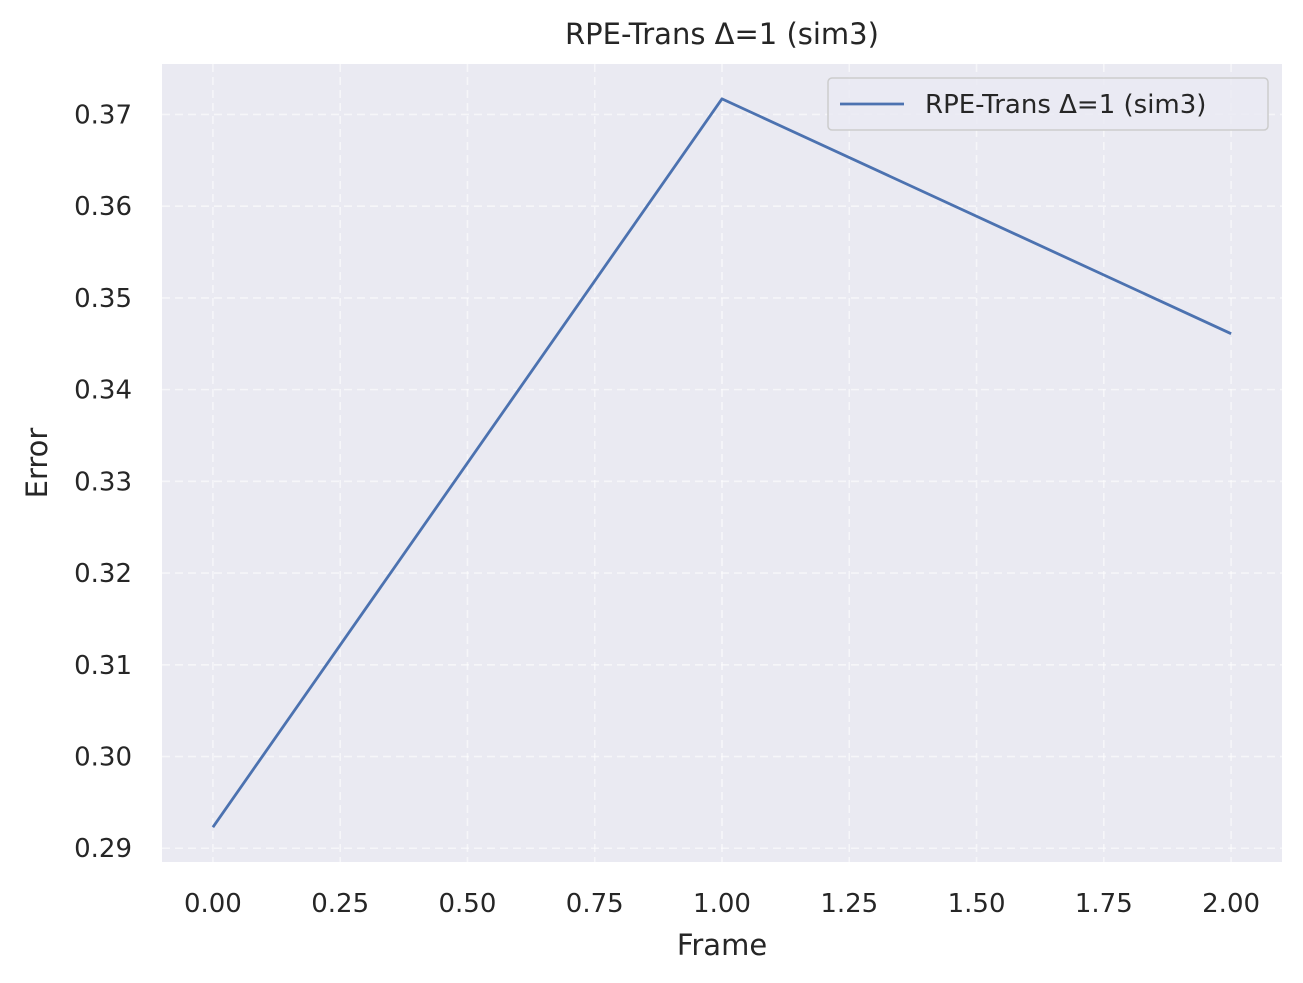 This screenshot has width=1303, height=983. What do you see at coordinates (37, 463) in the screenshot?
I see `y-axis-title: Error` at bounding box center [37, 463].